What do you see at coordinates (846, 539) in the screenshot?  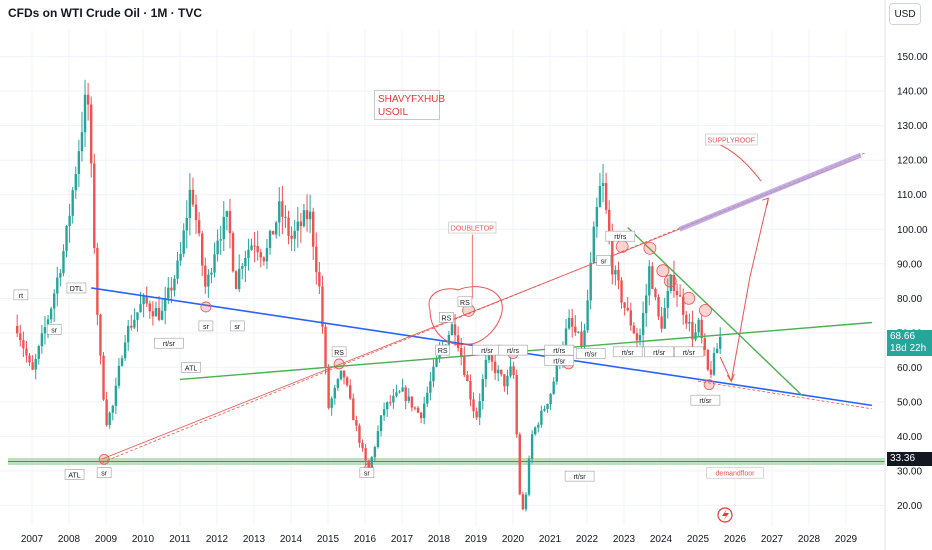 I see `time-tick-label: 2029` at bounding box center [846, 539].